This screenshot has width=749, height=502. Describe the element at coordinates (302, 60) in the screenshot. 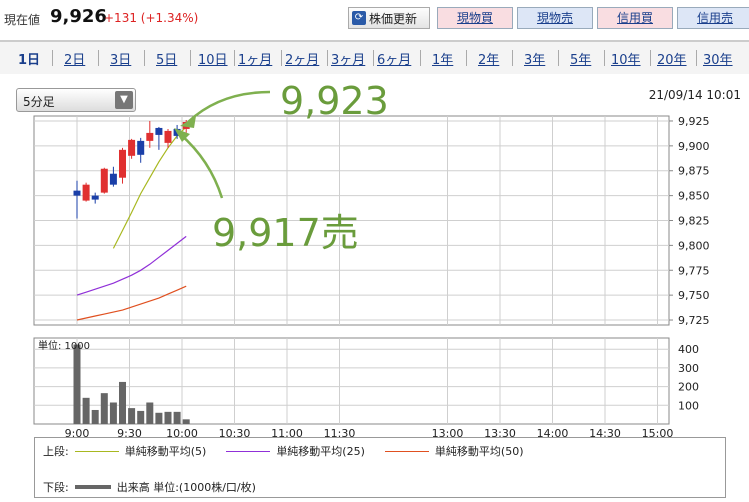

I see `tab-2m: 2ヶ月` at that location.